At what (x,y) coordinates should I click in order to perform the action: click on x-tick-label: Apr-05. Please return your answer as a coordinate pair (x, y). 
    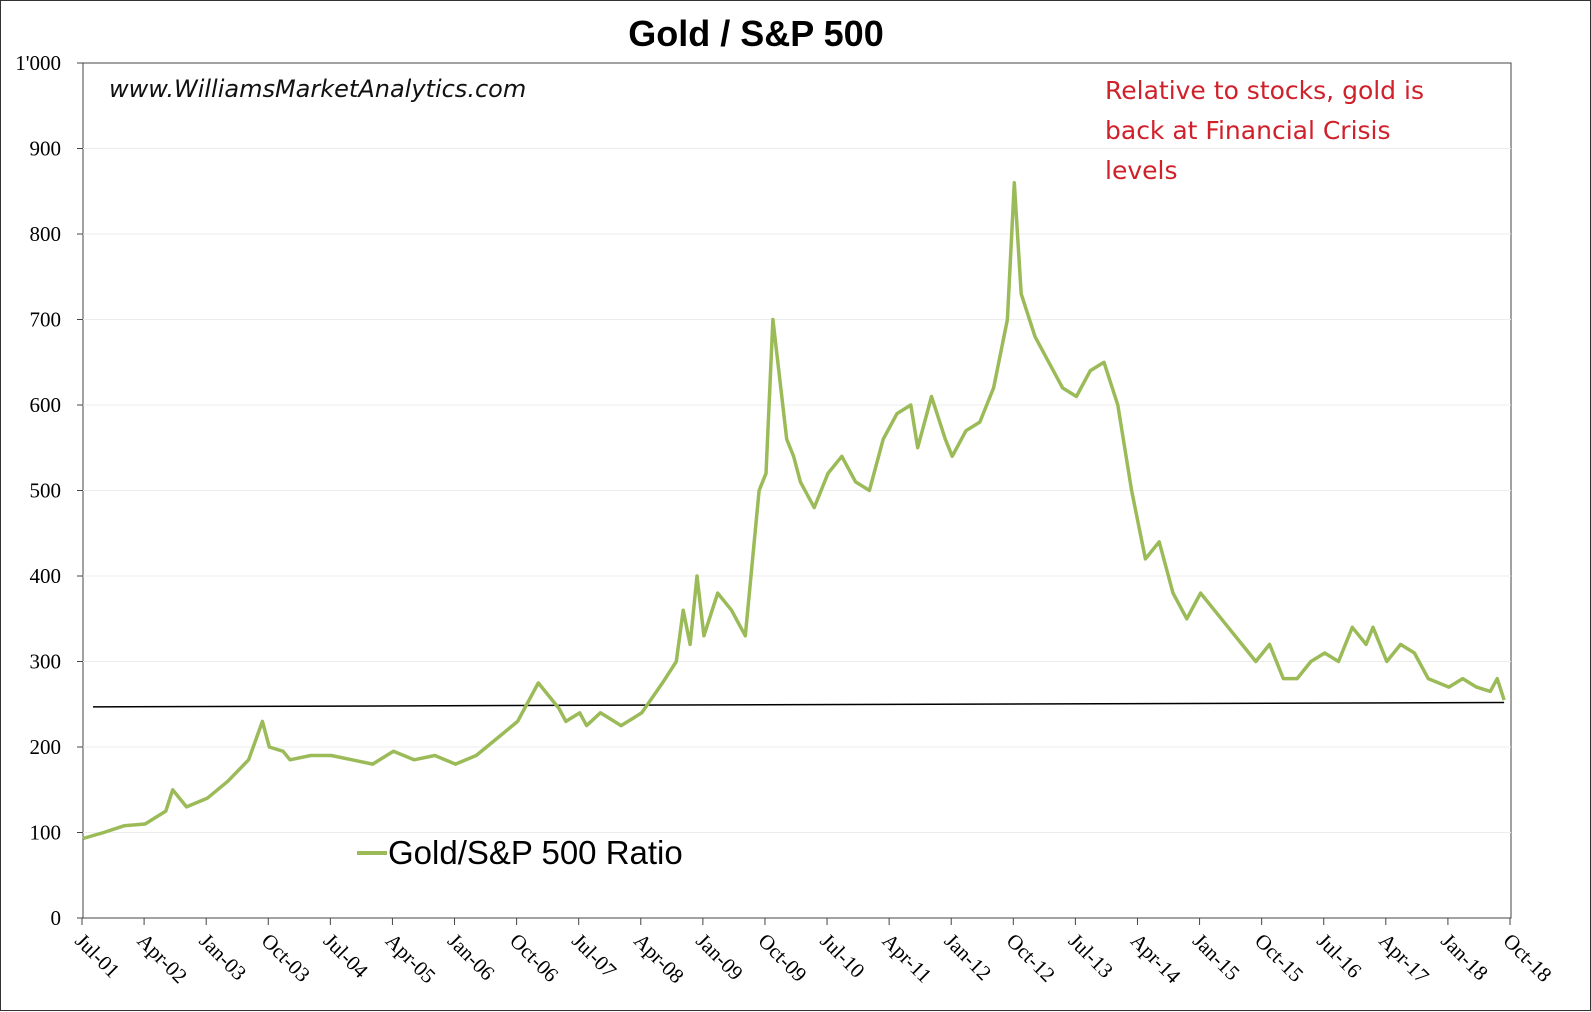
    Looking at the image, I should click on (411, 959).